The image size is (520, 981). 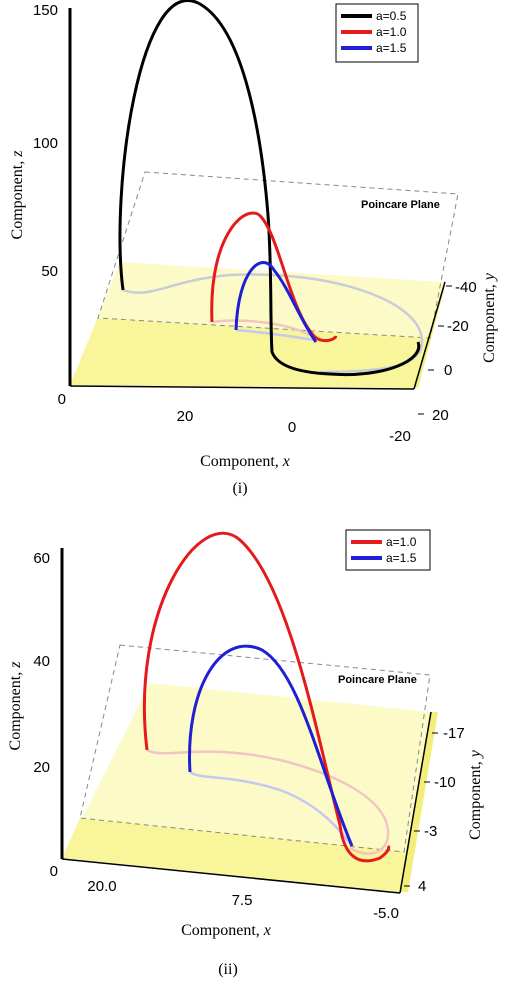 I want to click on panel-i-z-tick-0: 0, so click(x=62, y=399).